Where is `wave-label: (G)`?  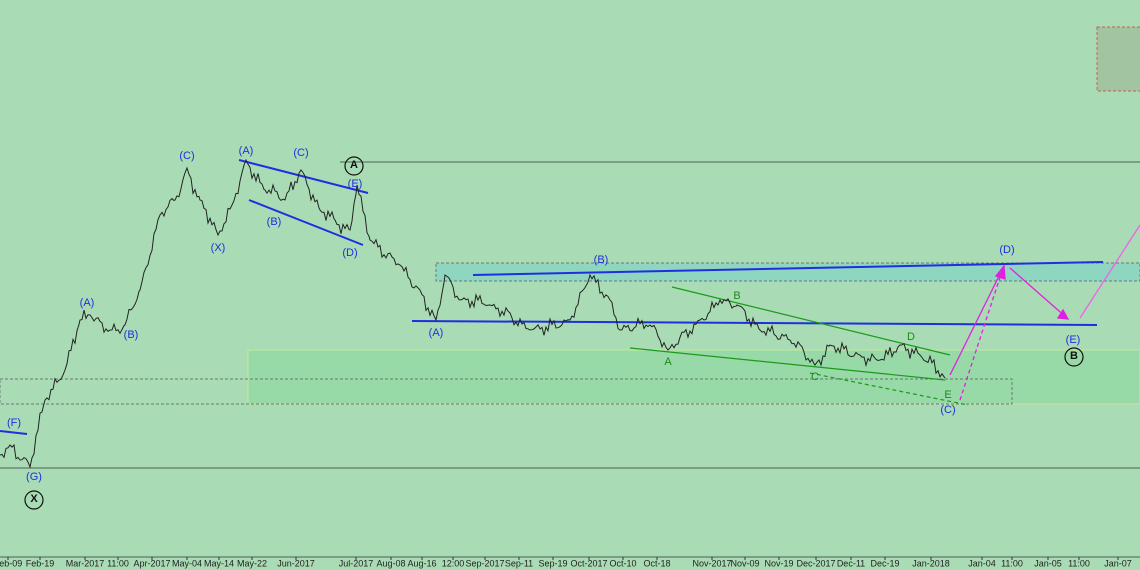 wave-label: (G) is located at coordinates (34, 477).